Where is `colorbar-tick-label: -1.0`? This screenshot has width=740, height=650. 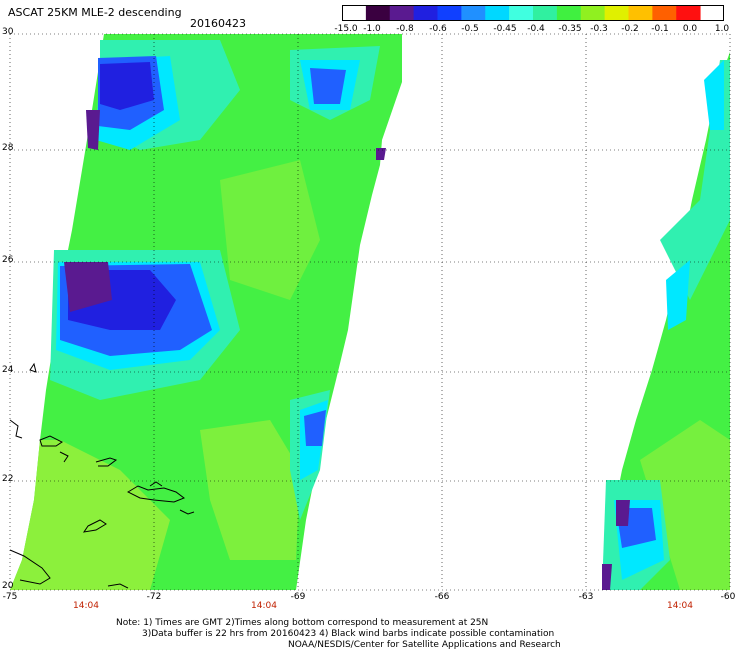
colorbar-tick-label: -1.0 is located at coordinates (372, 29).